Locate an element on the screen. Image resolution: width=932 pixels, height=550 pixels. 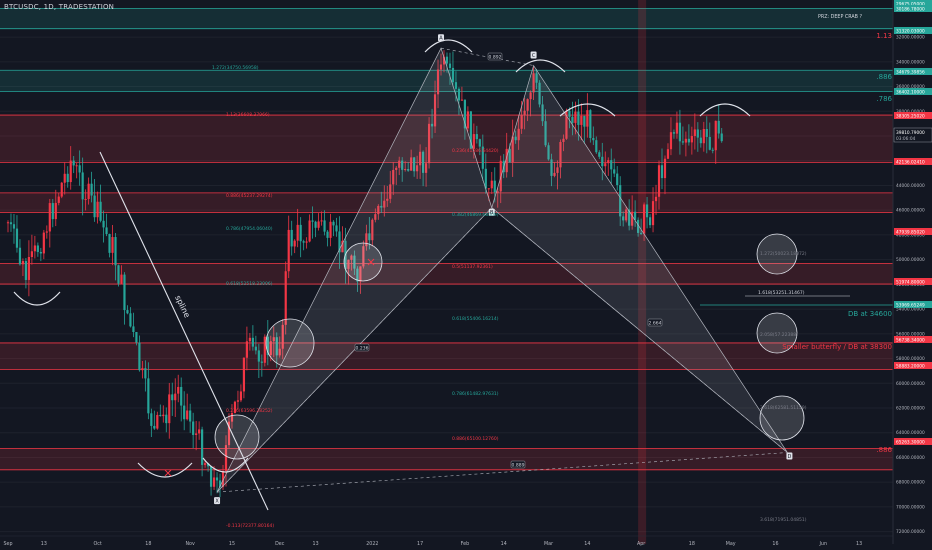
fib-level-label: 2.618(62581.51159) is located at coordinates (783, 408).